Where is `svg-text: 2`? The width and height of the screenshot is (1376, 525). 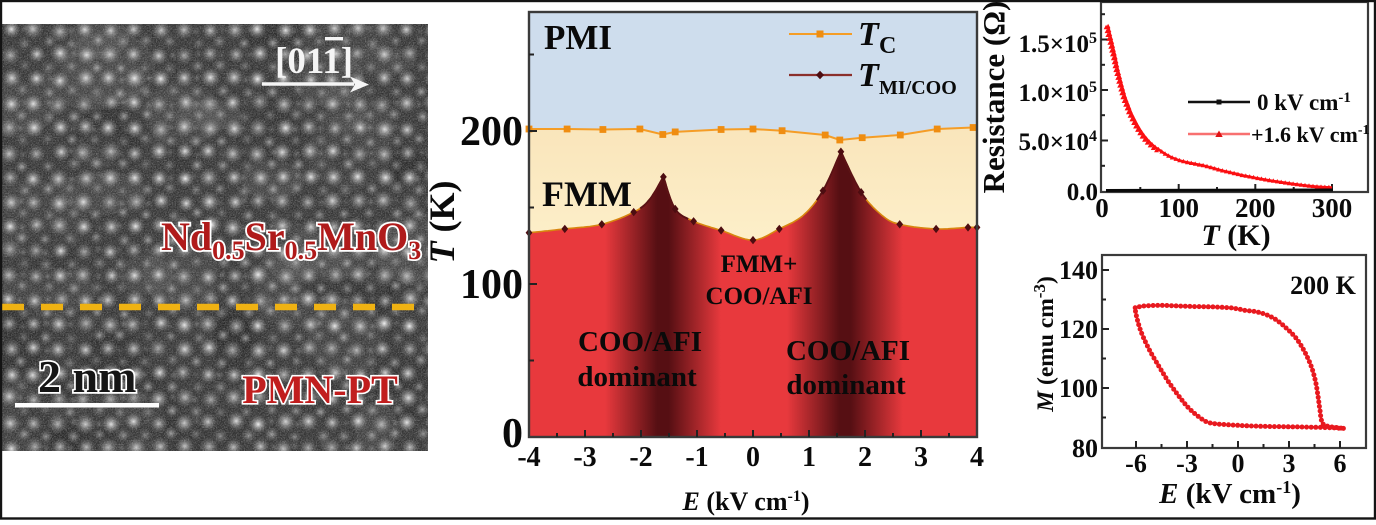
svg-text: 2 is located at coordinates (865, 457).